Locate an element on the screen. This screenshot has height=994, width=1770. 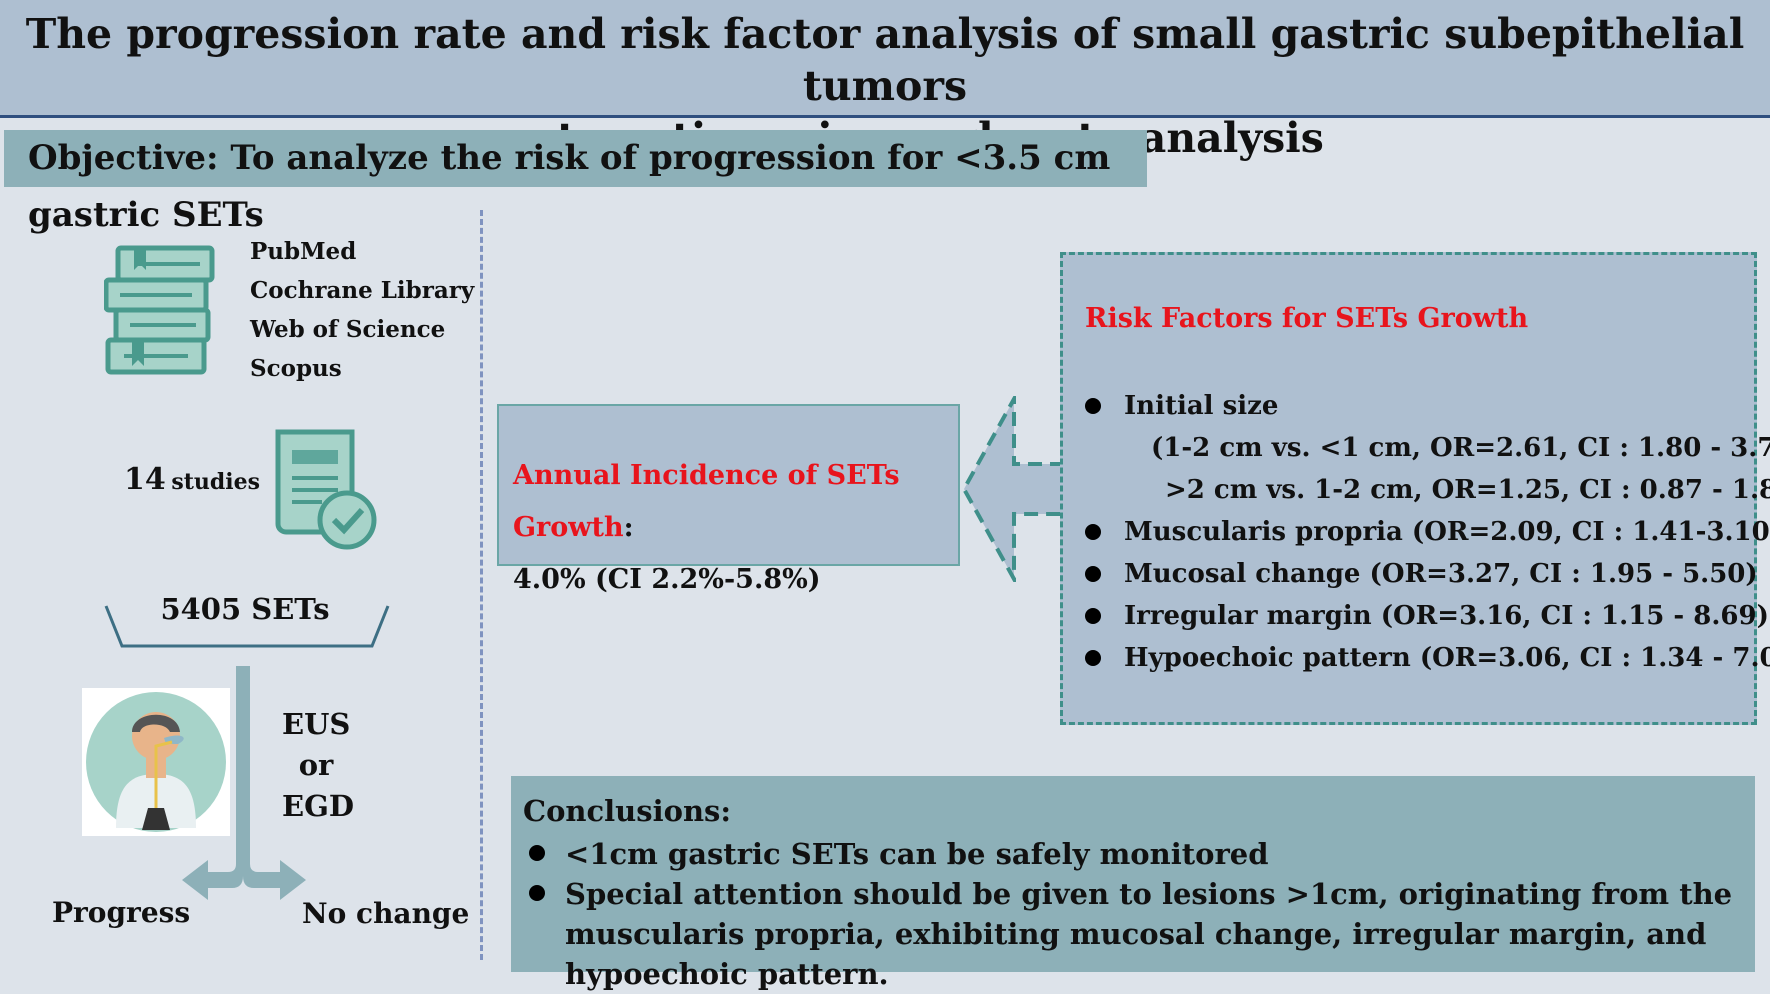
database-pubmed: PubMed is located at coordinates (303, 251).